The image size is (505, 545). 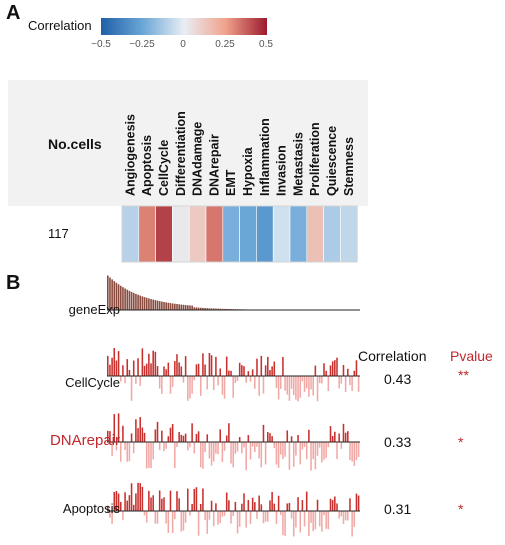 I want to click on heatmap-outline, so click(x=239, y=234).